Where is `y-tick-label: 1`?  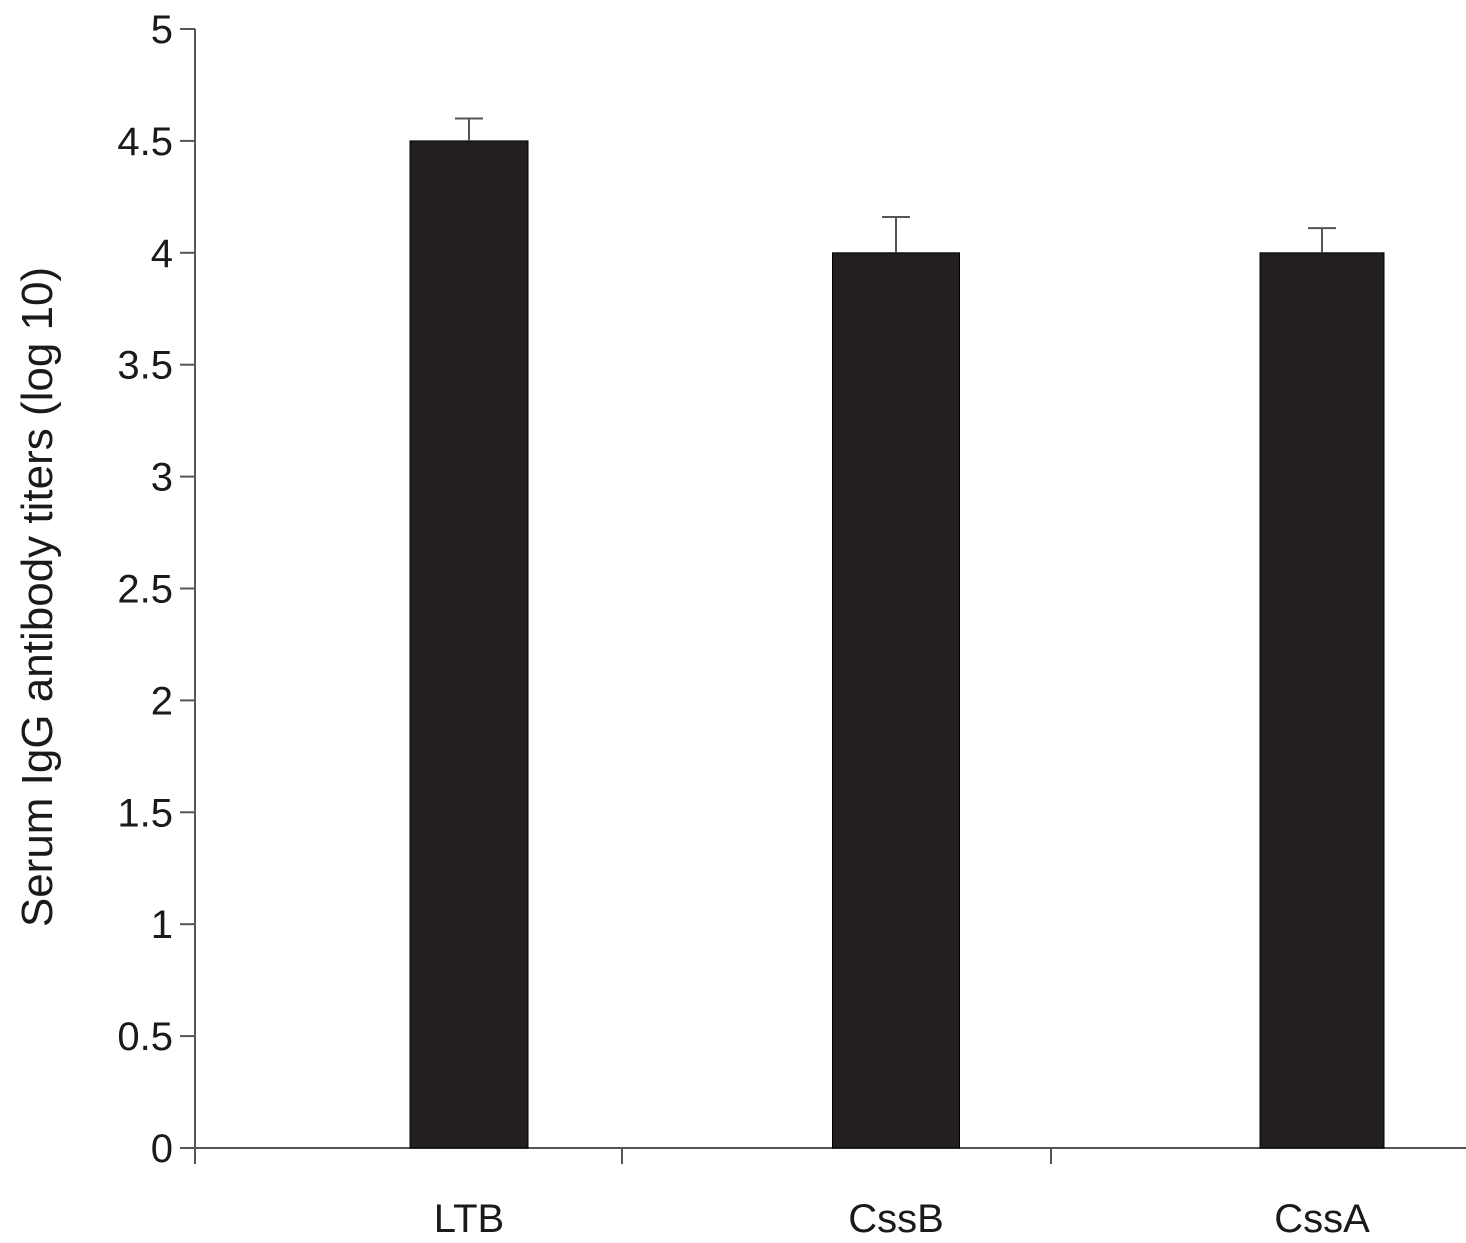 y-tick-label: 1 is located at coordinates (162, 925).